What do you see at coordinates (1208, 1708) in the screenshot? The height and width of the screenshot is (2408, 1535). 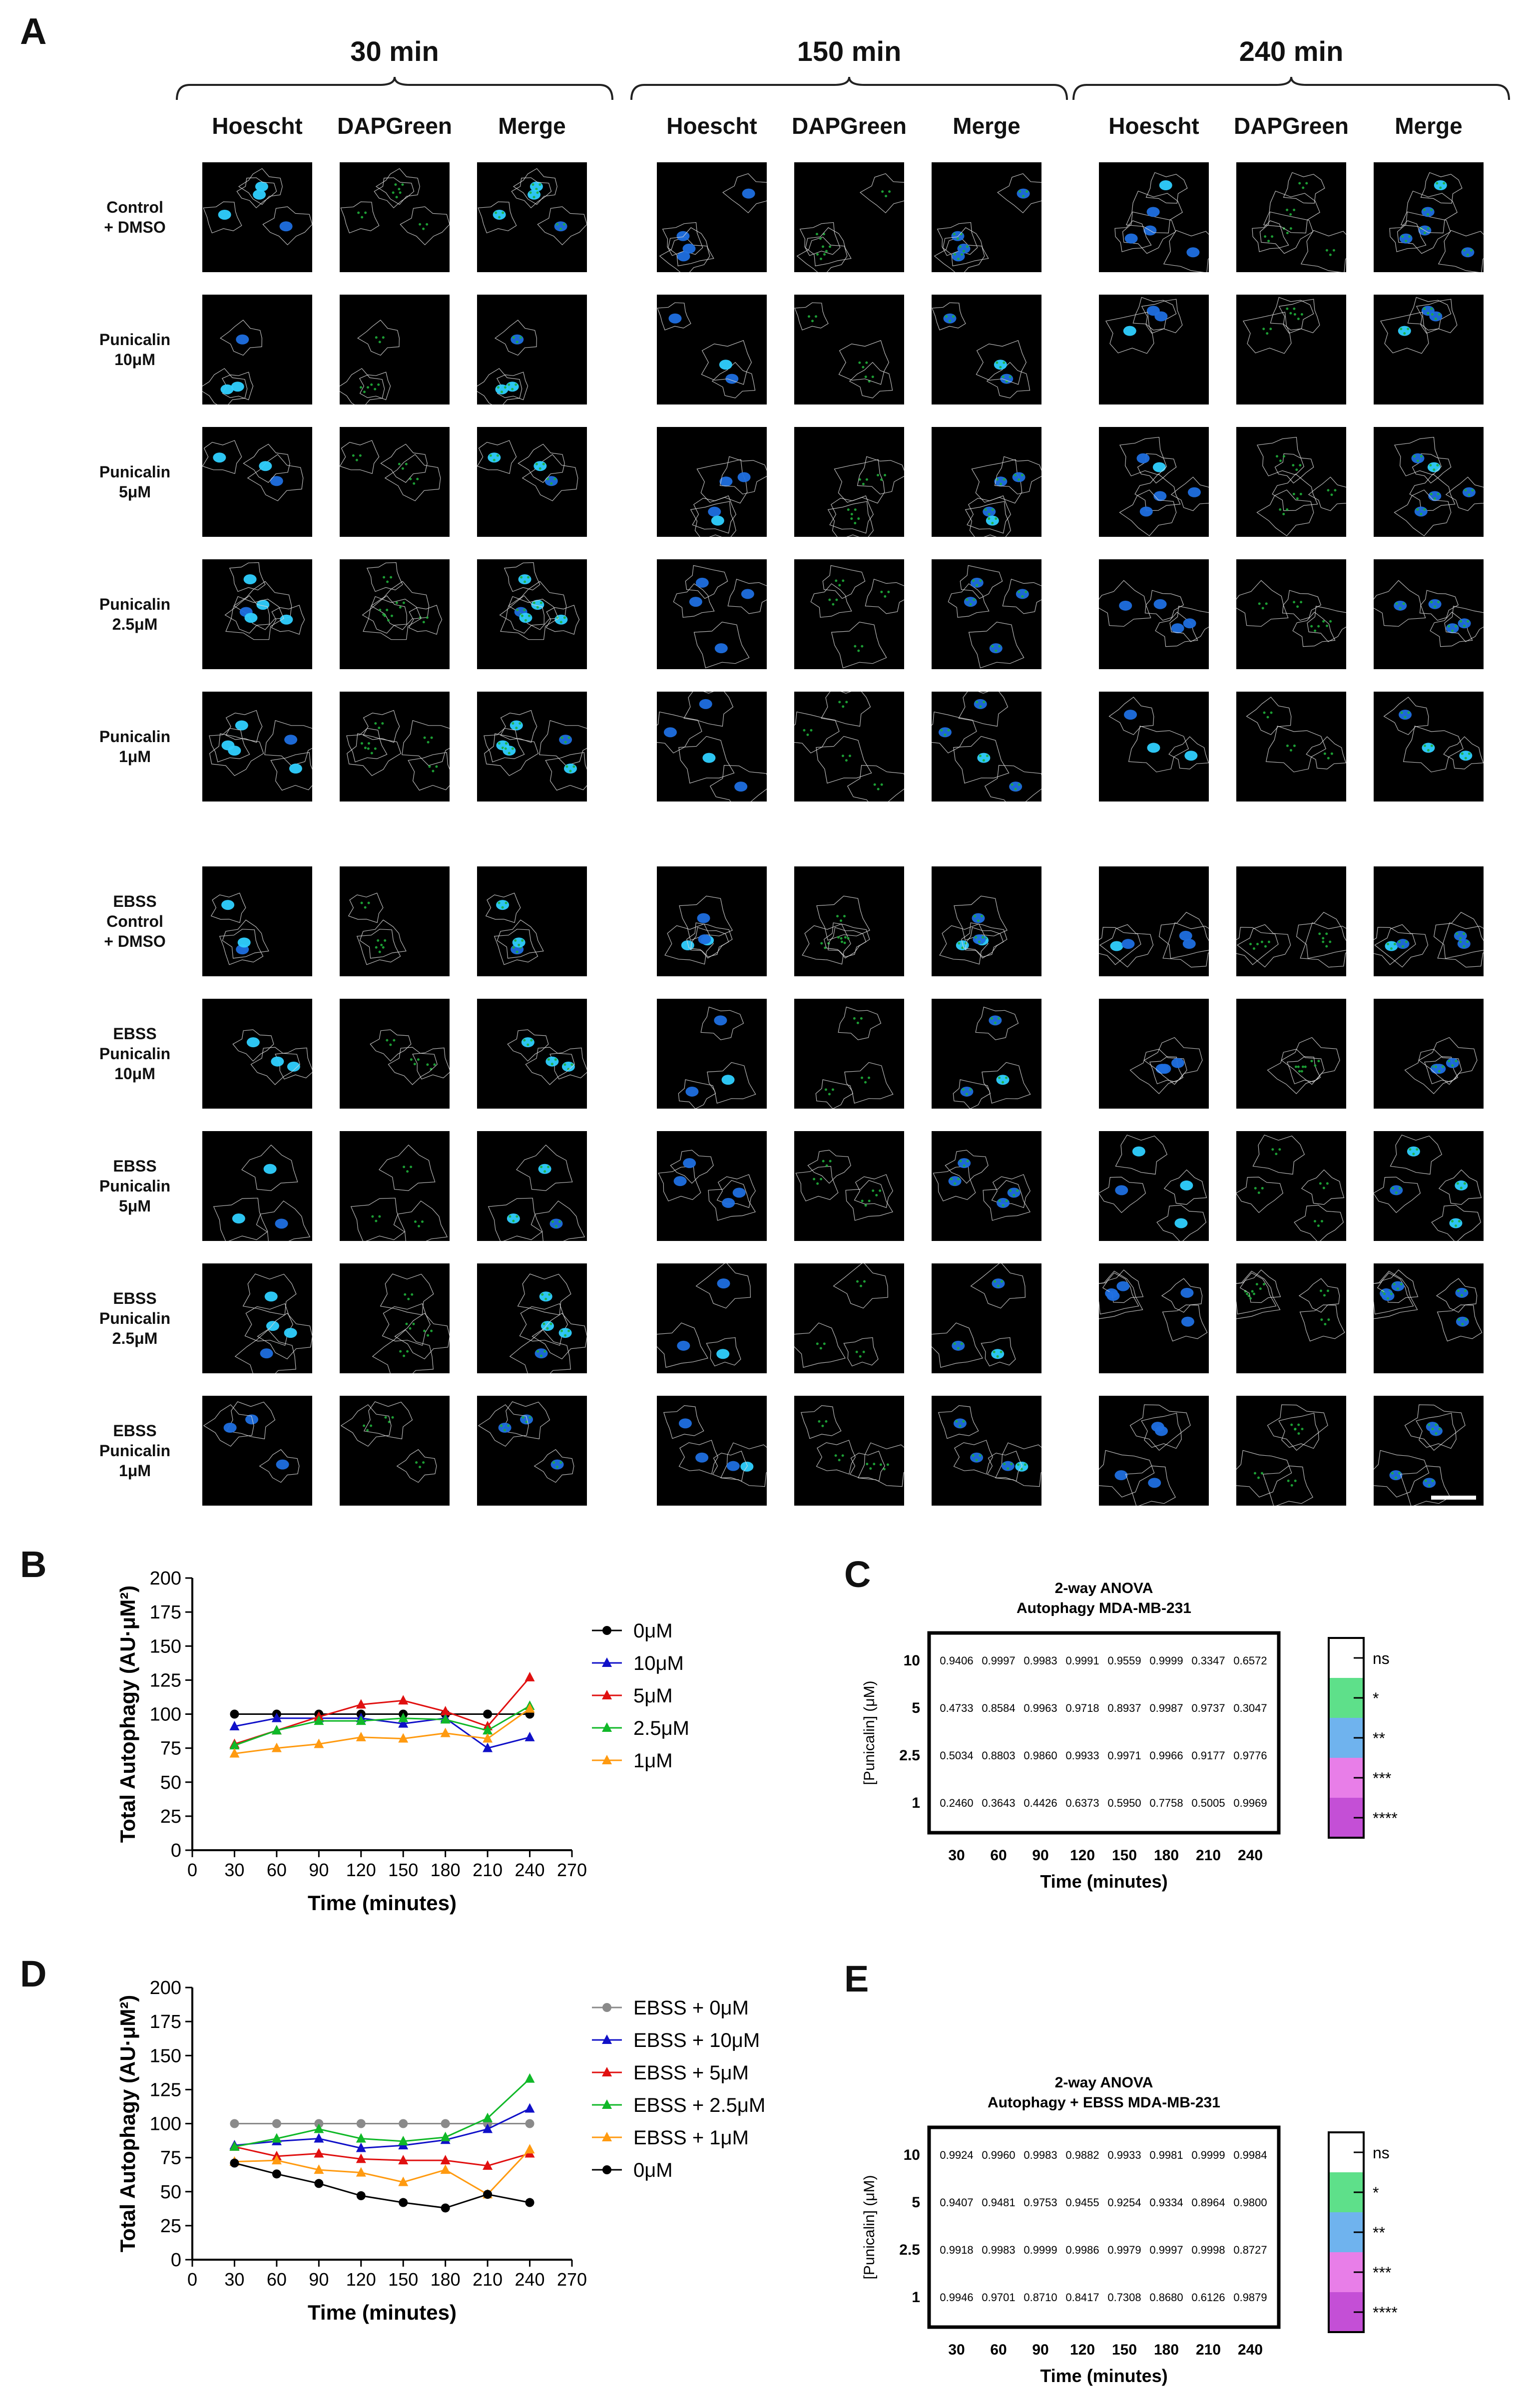 I see `p-value-cell: 0.9737` at bounding box center [1208, 1708].